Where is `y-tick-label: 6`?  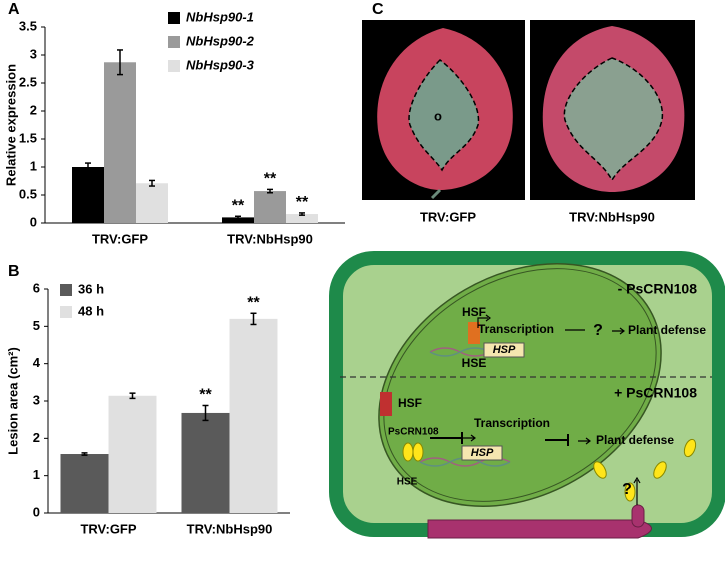
y-tick-label: 6 is located at coordinates (36, 287).